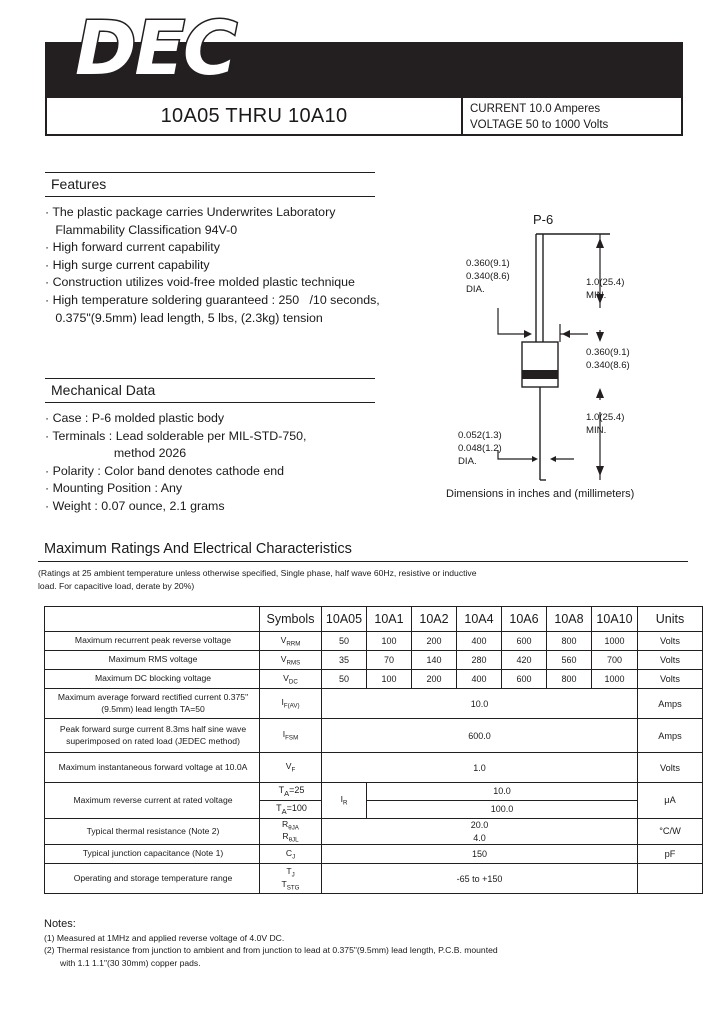 The image size is (720, 1012). Describe the element at coordinates (569, 619) in the screenshot. I see `header-10a8: 10A8` at that location.